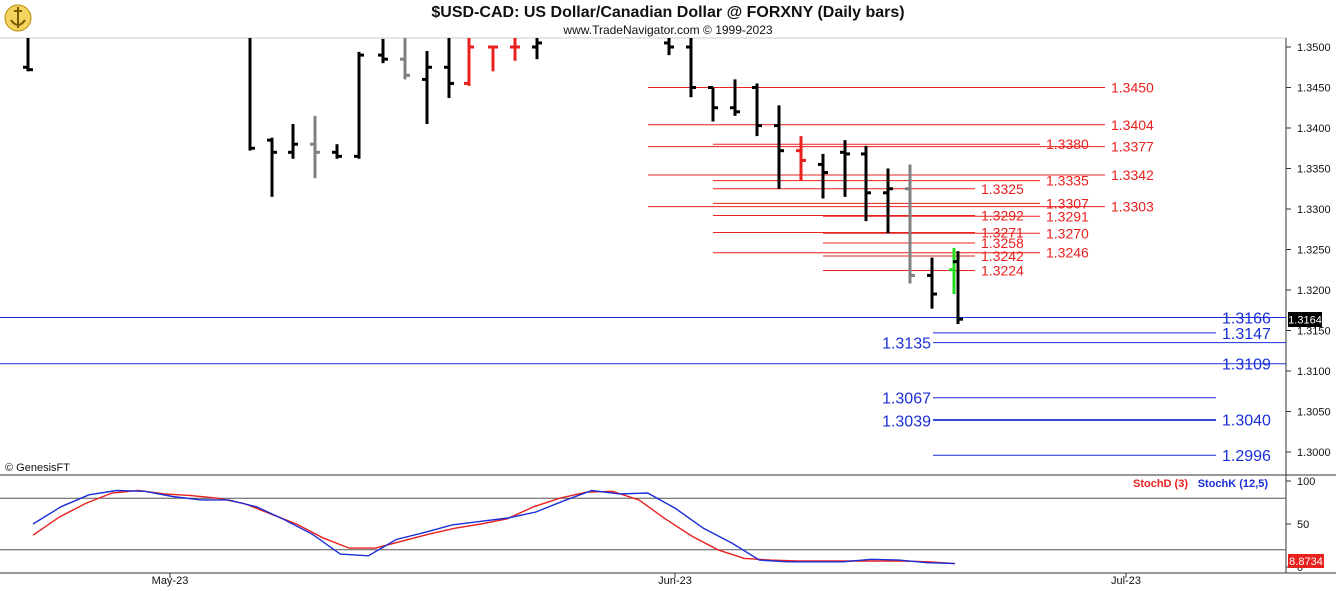  I want to click on chart-subtitle: www.TradeNavigator.com © 1999-2023, so click(667, 30).